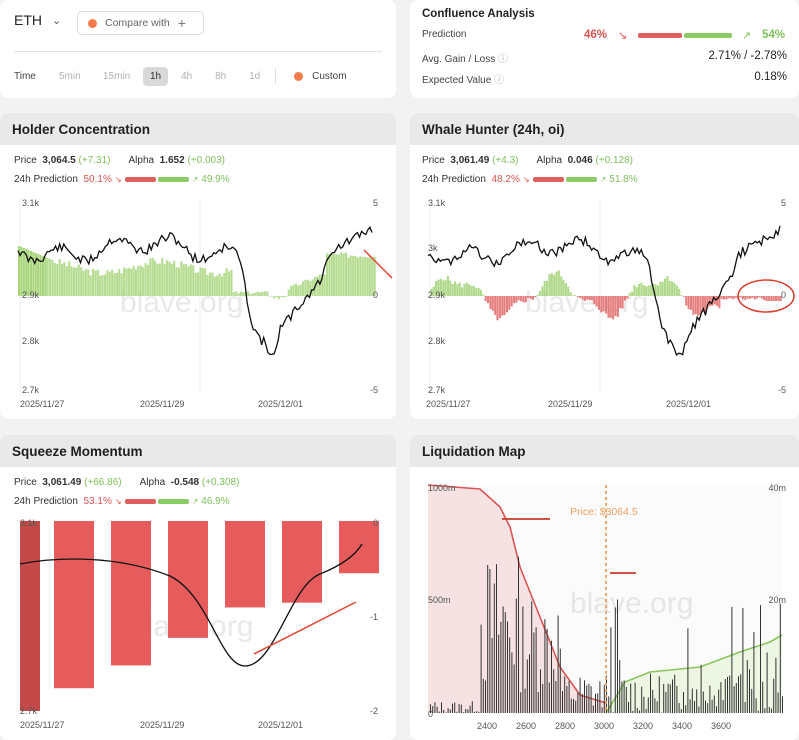  What do you see at coordinates (187, 76) in the screenshot?
I see `timeframe-4h: 4h` at bounding box center [187, 76].